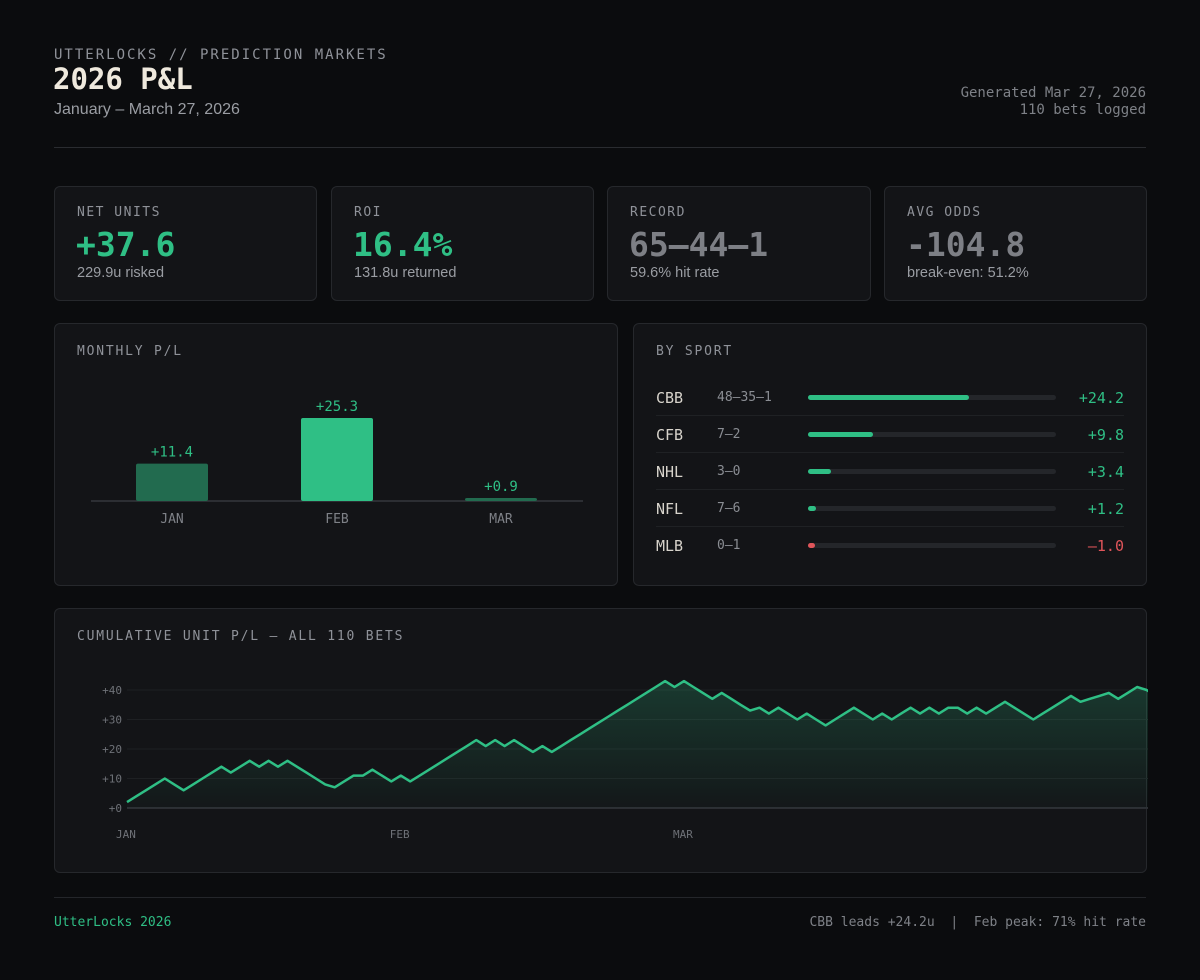 This screenshot has height=980, width=1200. I want to click on kpi-value: 16.4%, so click(403, 244).